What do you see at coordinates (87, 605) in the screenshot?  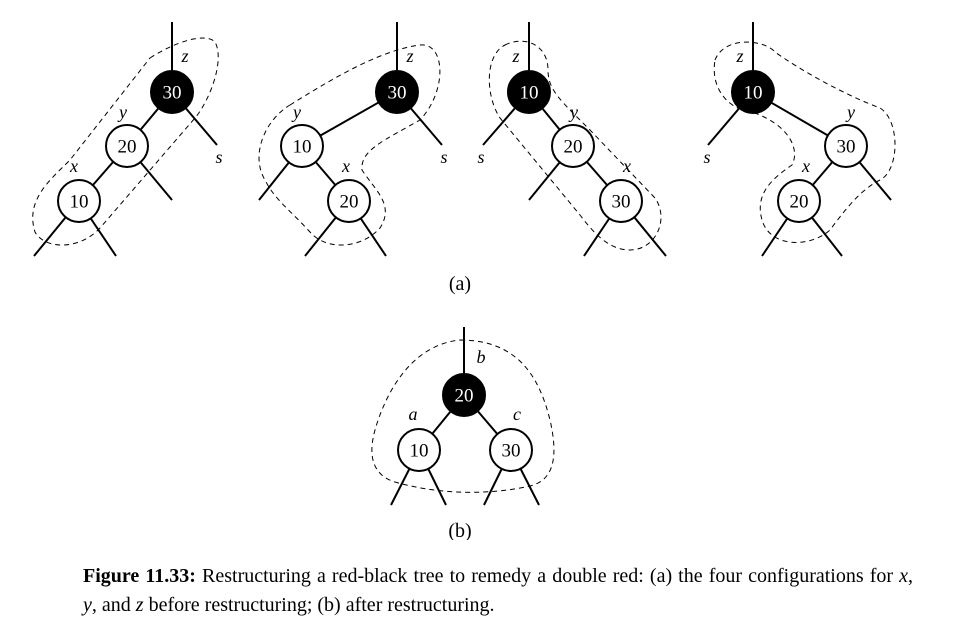 I see `caption-var-y: y` at bounding box center [87, 605].